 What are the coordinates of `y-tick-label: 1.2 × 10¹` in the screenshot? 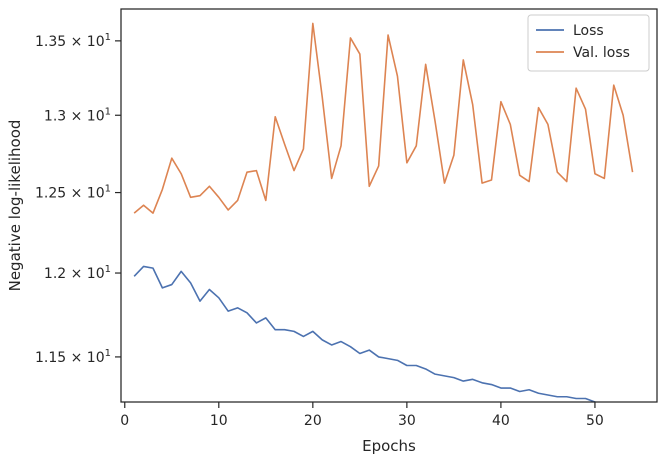 It's located at (77, 273).